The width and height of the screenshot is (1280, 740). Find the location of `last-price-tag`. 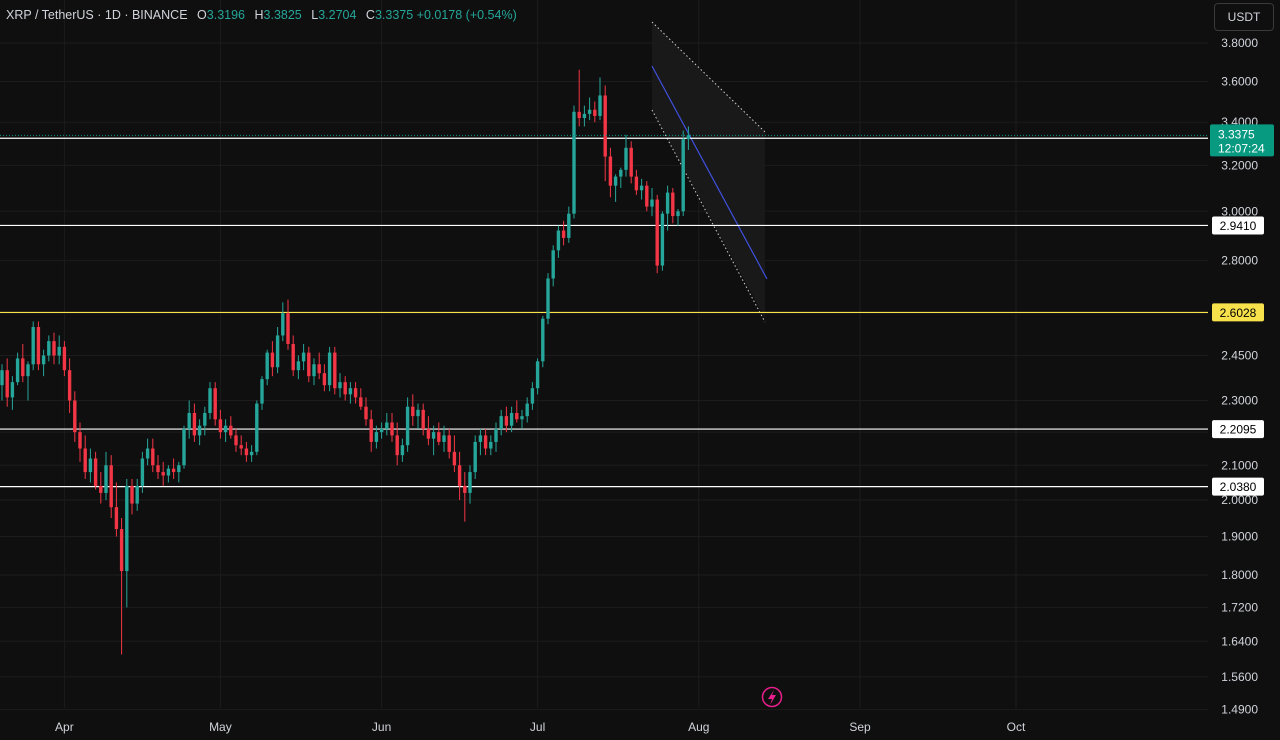

last-price-tag is located at coordinates (1242, 140).